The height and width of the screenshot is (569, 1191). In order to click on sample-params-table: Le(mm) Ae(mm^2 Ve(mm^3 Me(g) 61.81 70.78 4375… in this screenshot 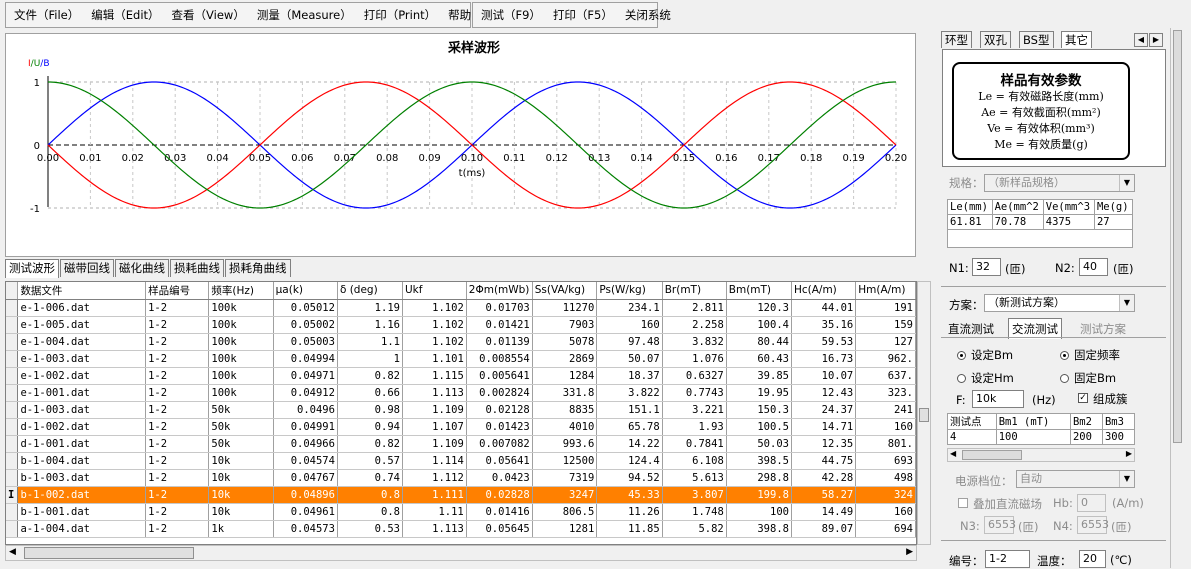, I will do `click(1040, 223)`.